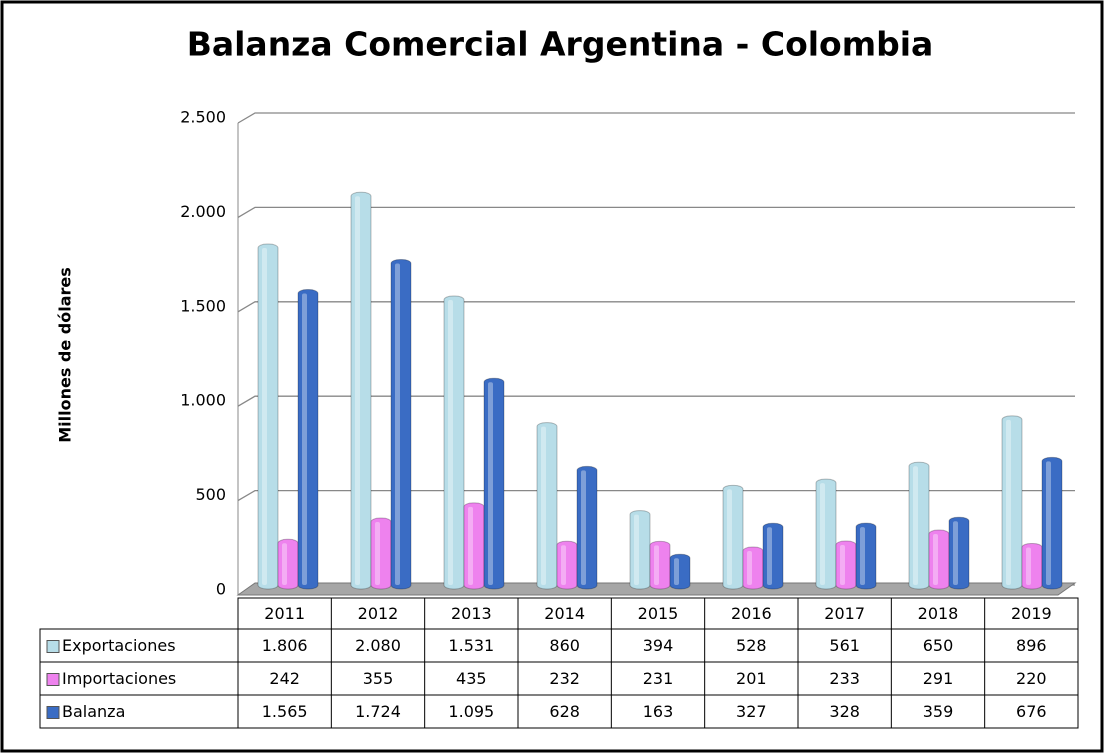 The height and width of the screenshot is (753, 1104). What do you see at coordinates (65, 355) in the screenshot?
I see `y-axis-label: Millones de dólares` at bounding box center [65, 355].